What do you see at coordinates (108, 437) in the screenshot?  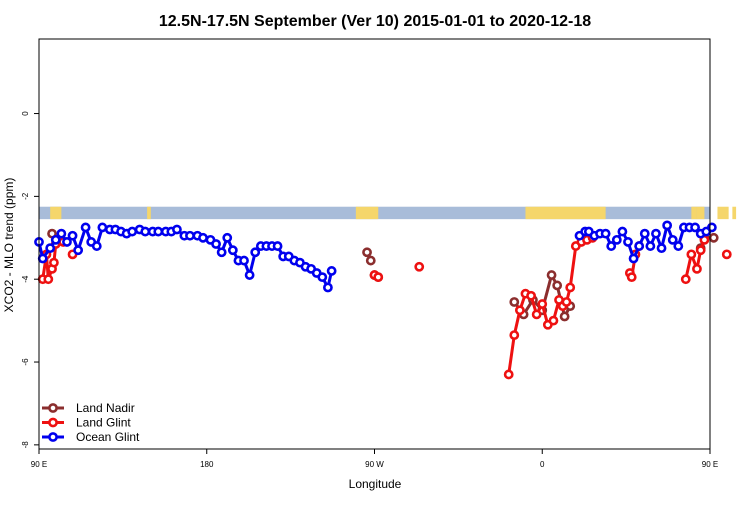 I see `legend-label-2: Ocean Glint` at bounding box center [108, 437].